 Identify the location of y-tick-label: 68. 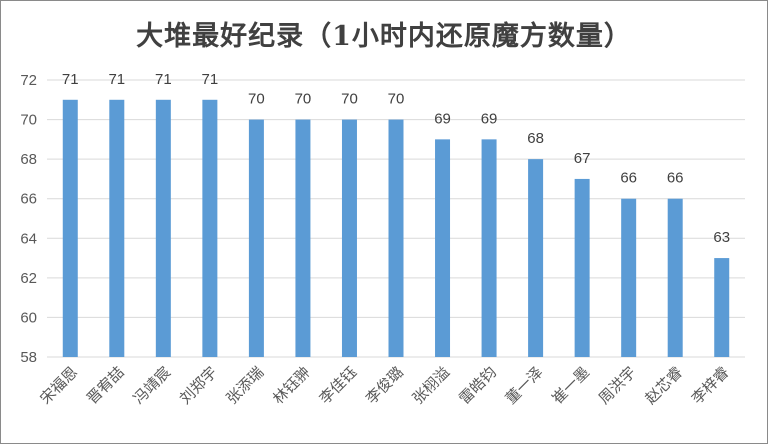
(28, 159).